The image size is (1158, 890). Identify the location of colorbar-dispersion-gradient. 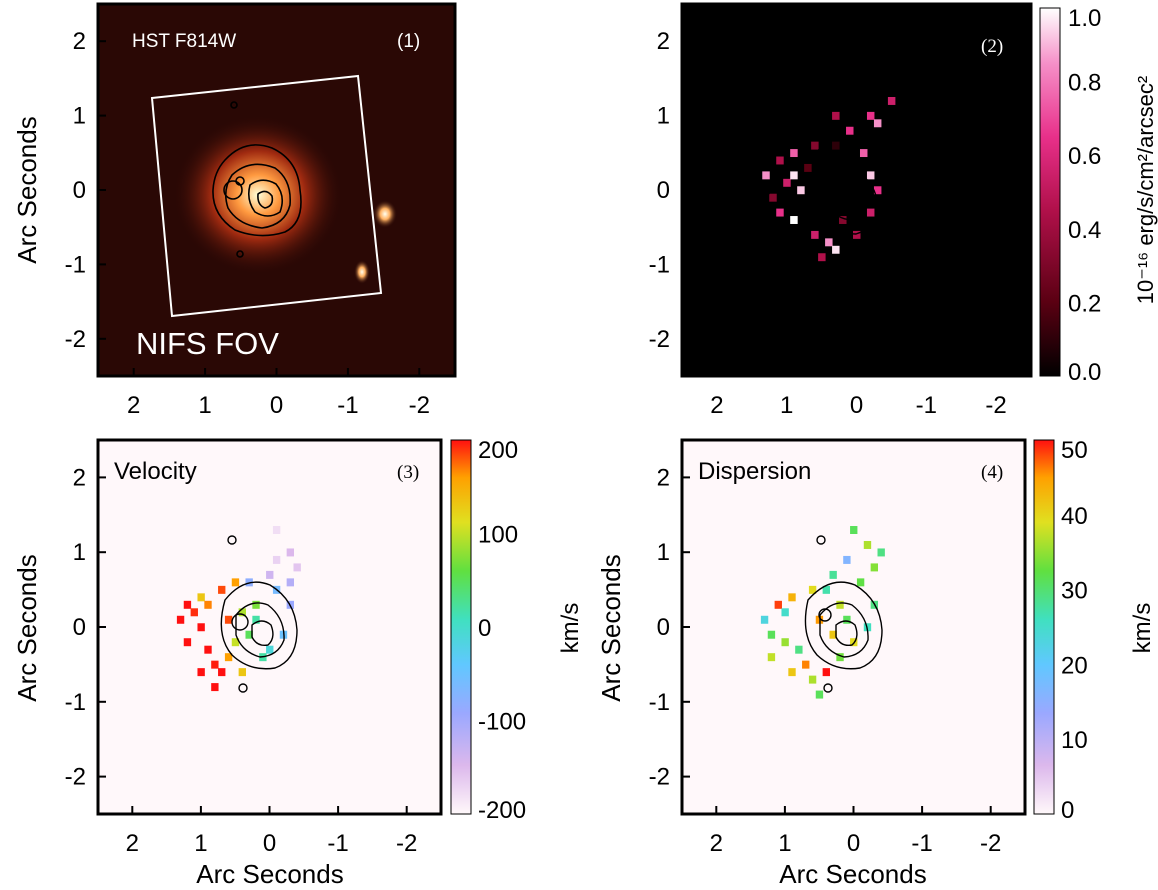
(1044, 627).